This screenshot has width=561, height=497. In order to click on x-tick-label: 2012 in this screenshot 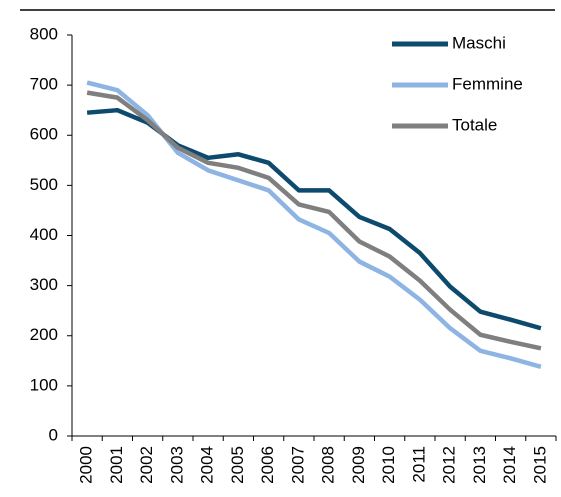, I will do `click(449, 465)`.